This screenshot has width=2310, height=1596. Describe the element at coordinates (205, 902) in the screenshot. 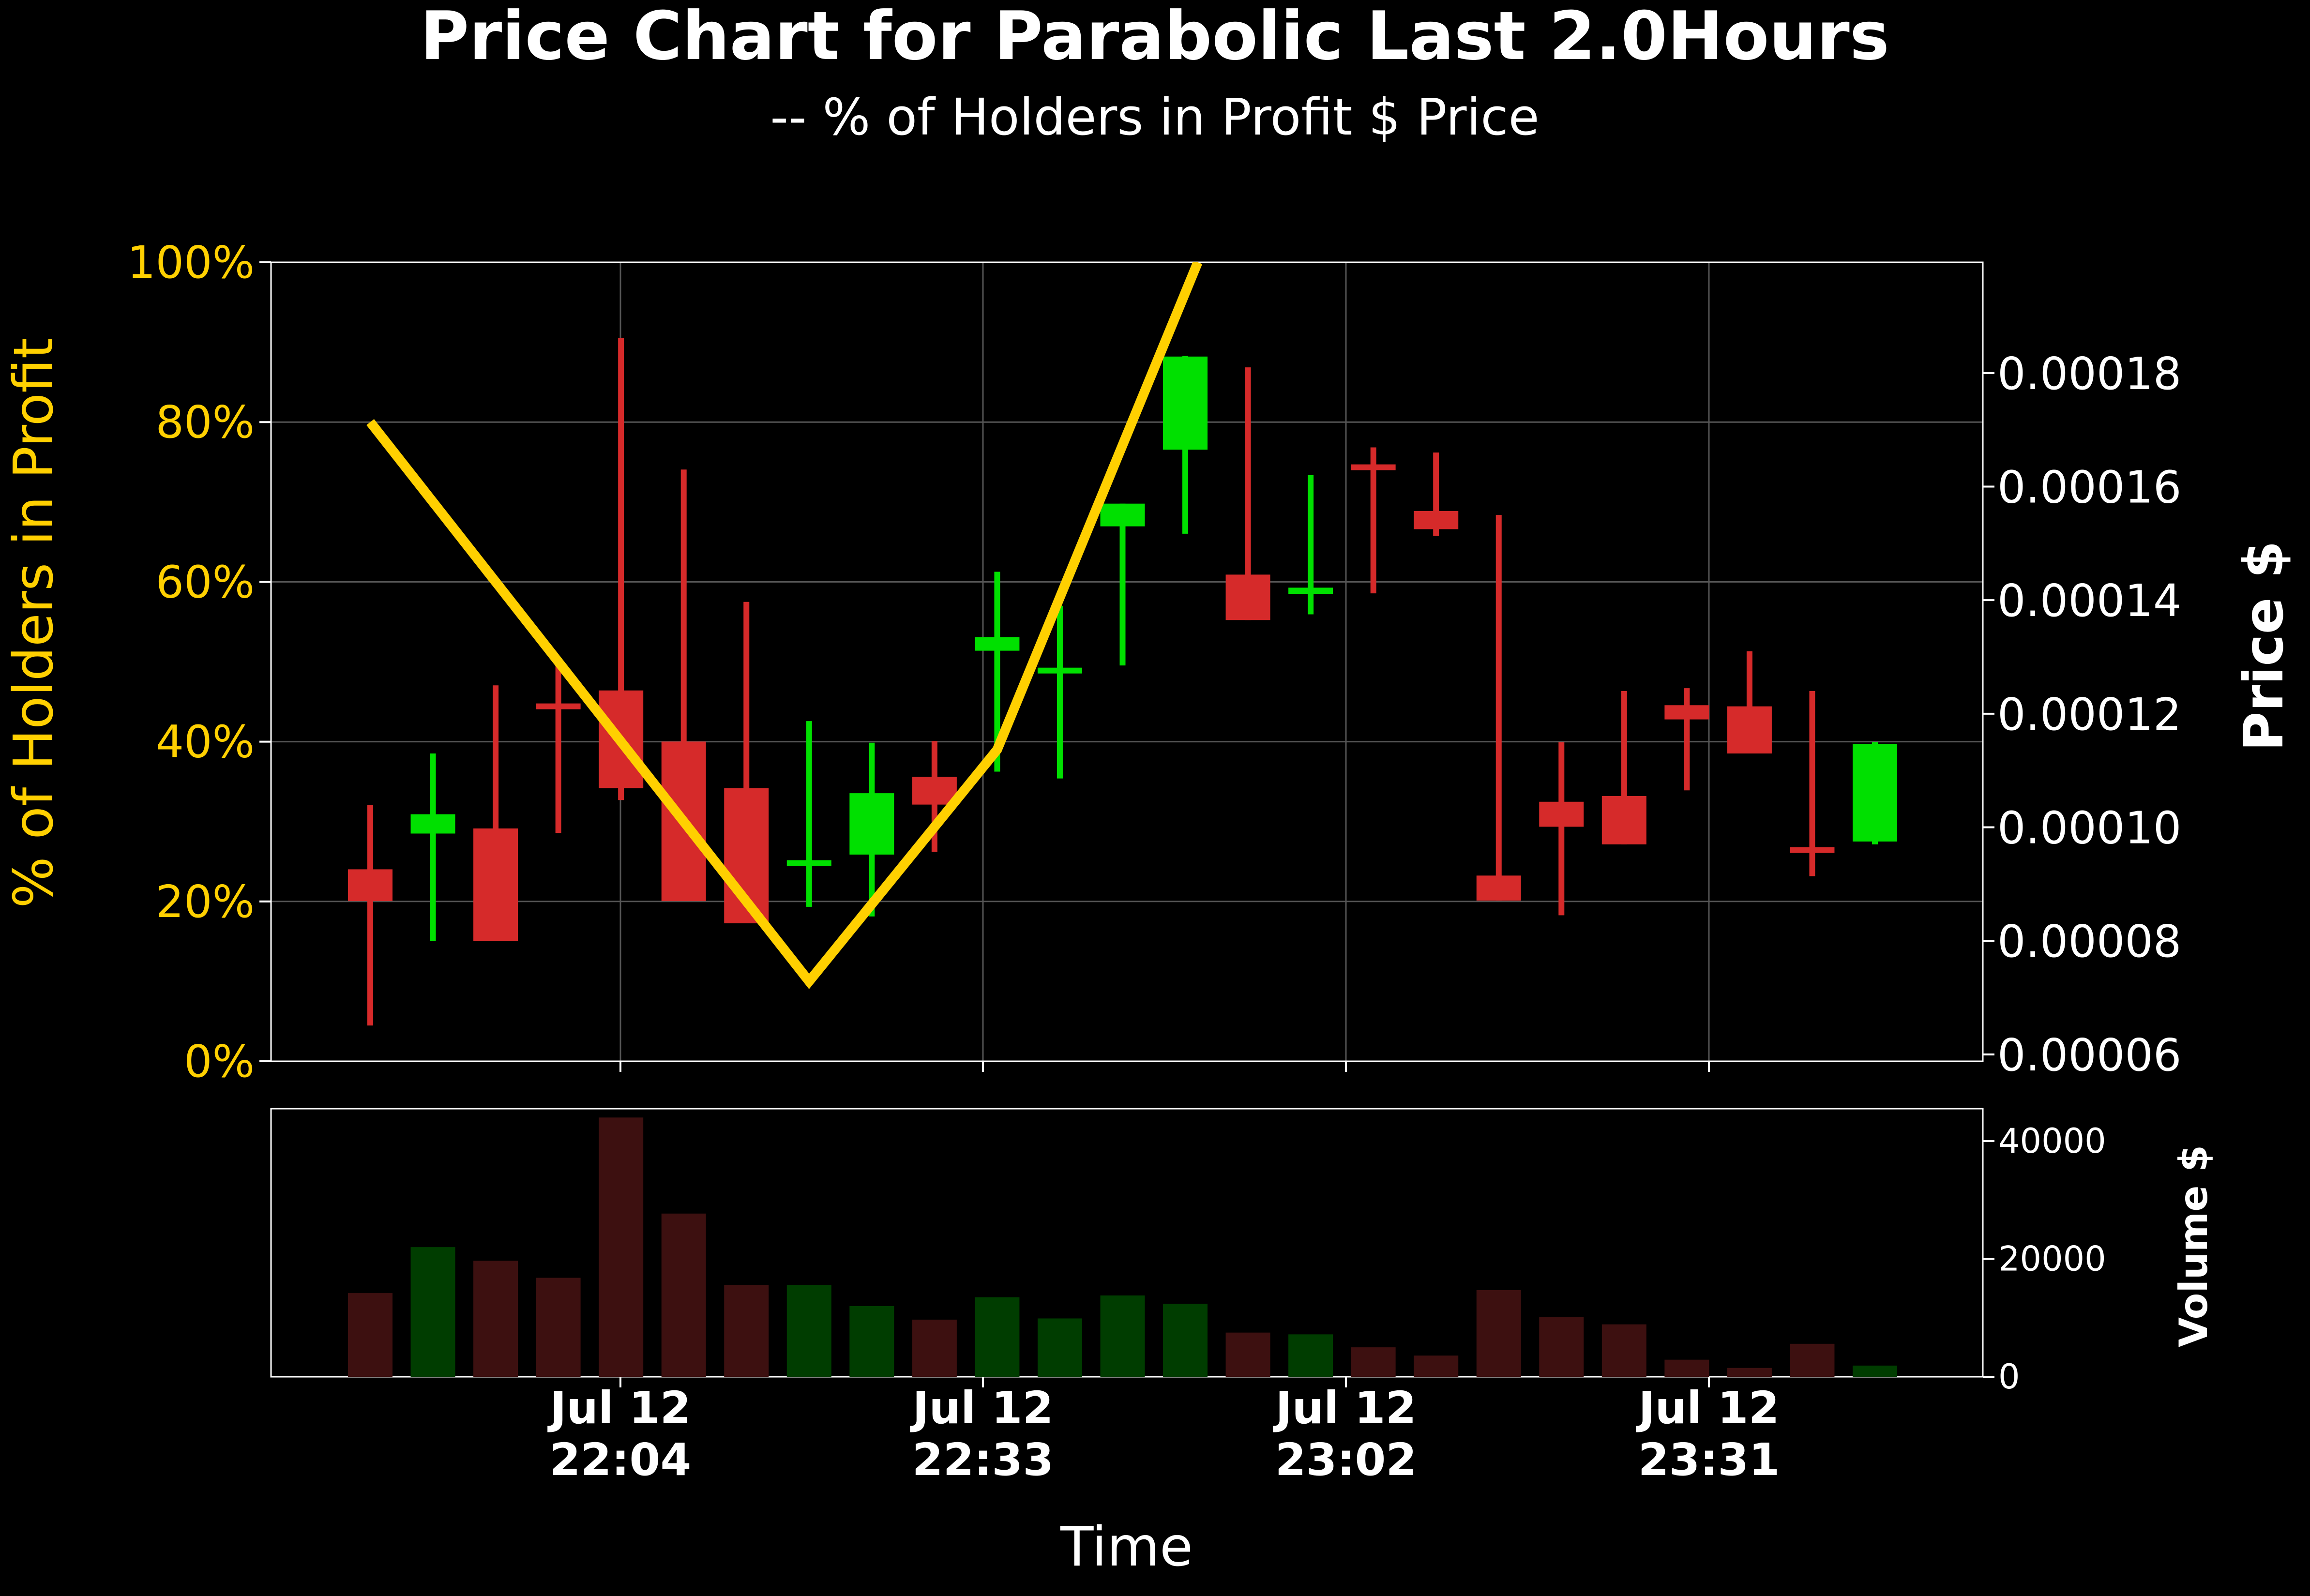

I see `left-y-tick-label: 20%` at that location.